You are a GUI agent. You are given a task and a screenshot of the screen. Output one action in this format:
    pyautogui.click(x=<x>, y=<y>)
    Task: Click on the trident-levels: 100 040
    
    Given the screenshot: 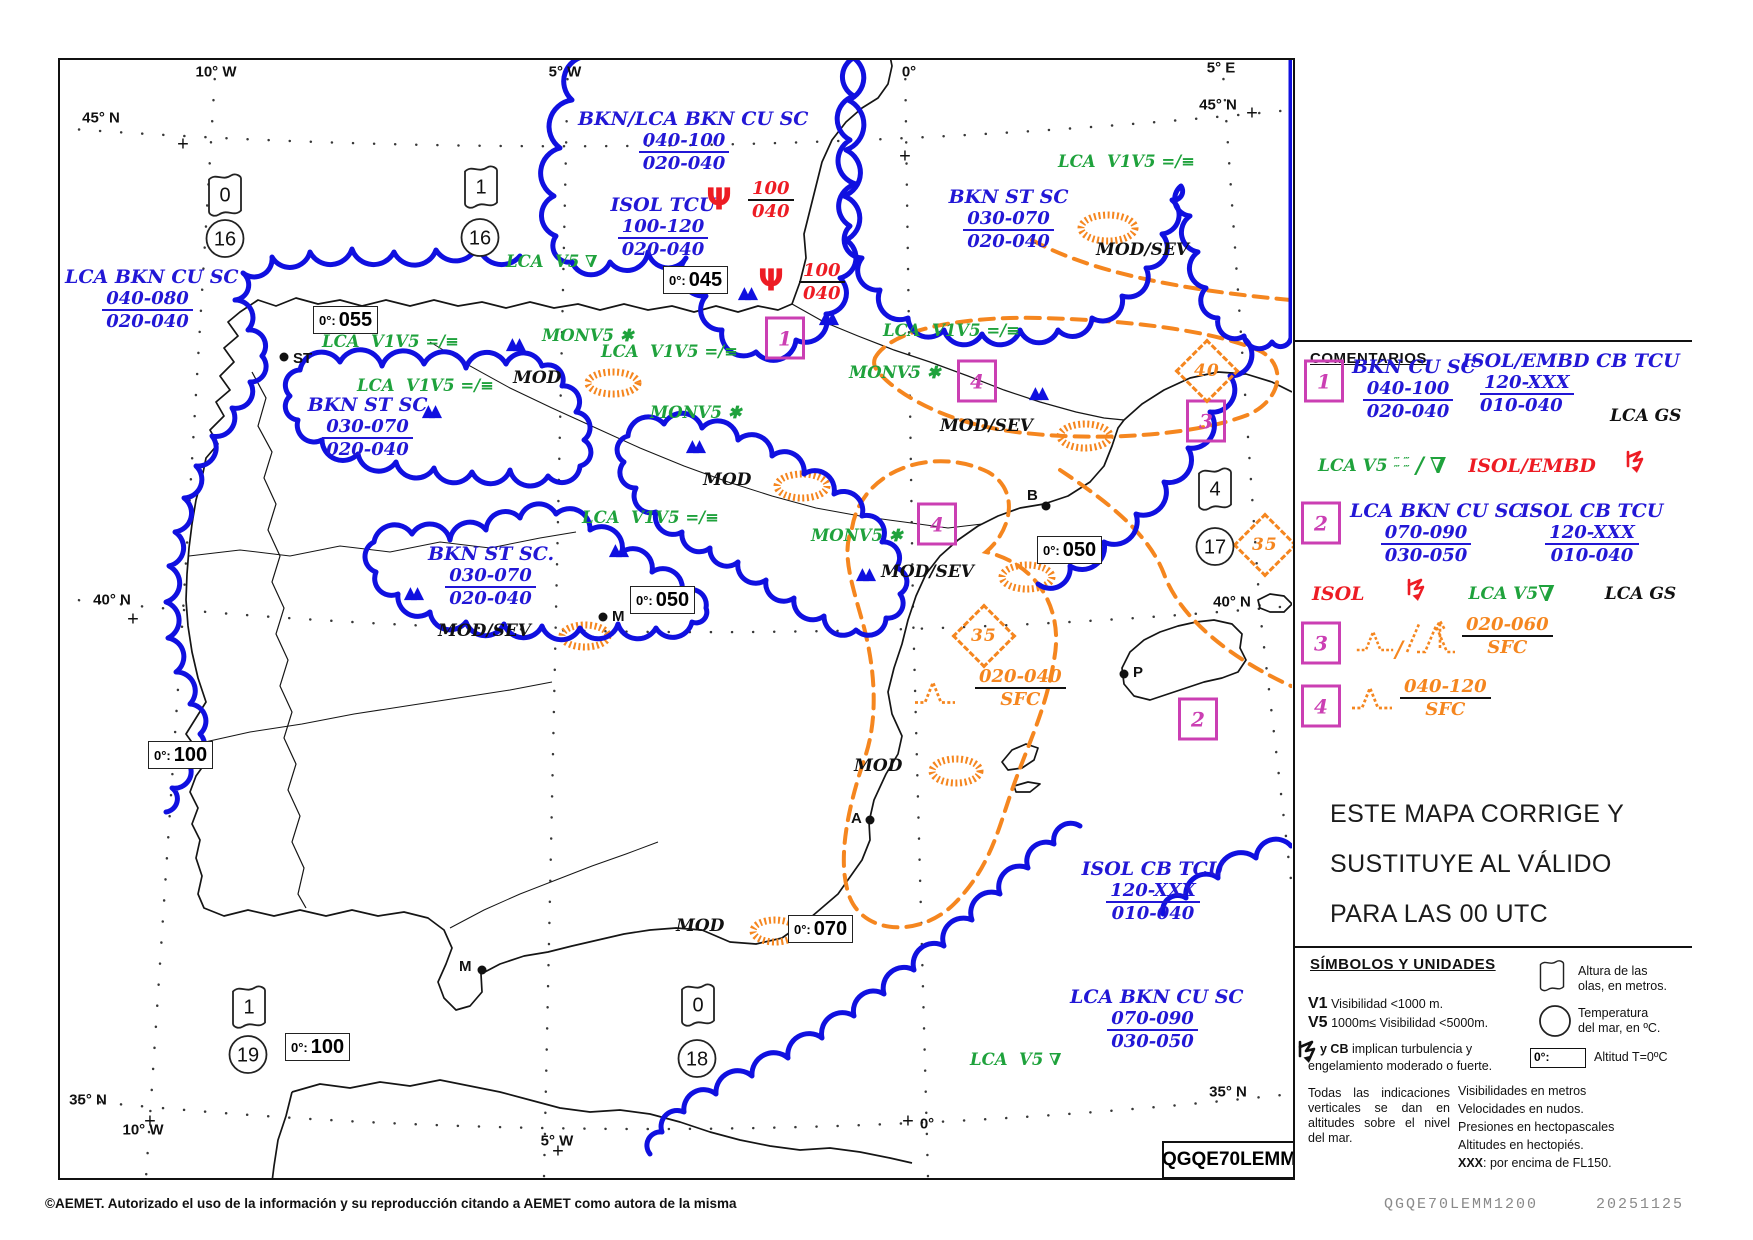 What is the action you would take?
    pyautogui.click(x=771, y=200)
    